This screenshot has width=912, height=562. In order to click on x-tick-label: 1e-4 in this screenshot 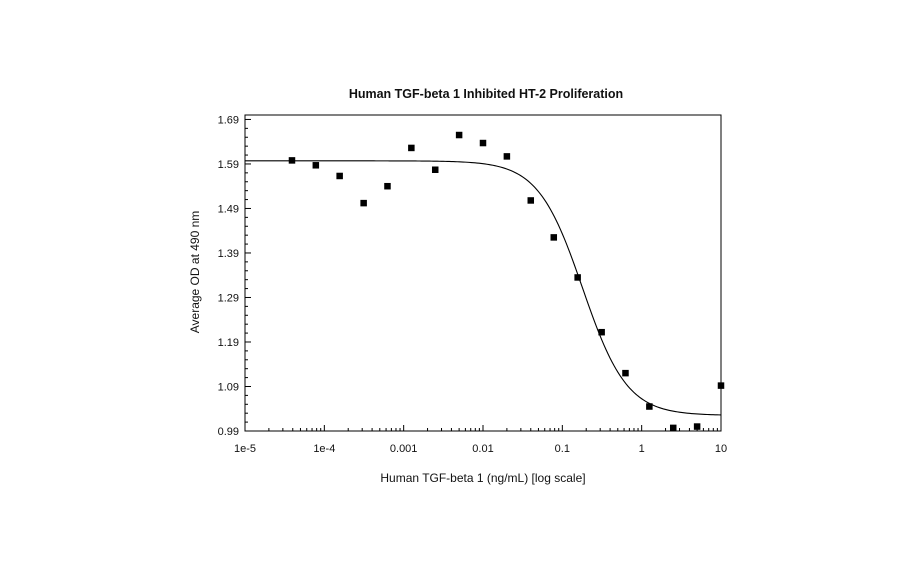, I will do `click(324, 449)`.